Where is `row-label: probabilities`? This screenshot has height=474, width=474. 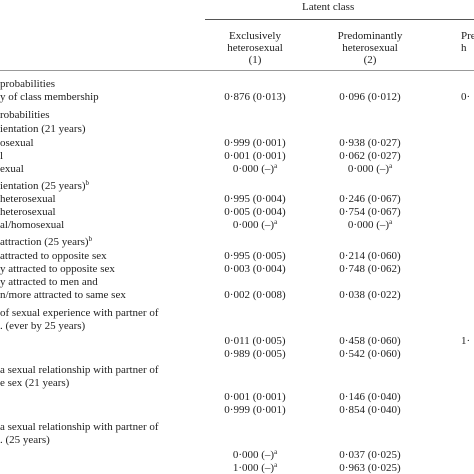
row-label: probabilities is located at coordinates (27, 84).